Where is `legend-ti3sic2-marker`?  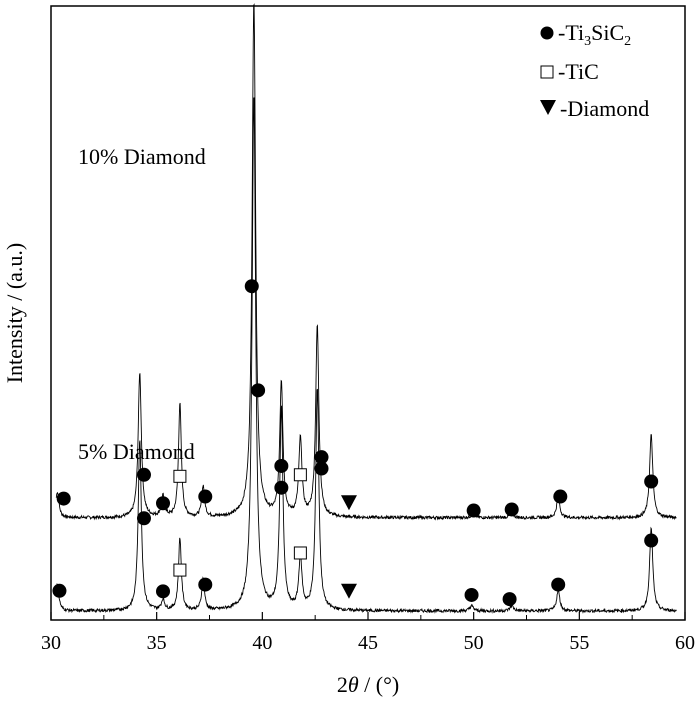 legend-ti3sic2-marker is located at coordinates (547, 33).